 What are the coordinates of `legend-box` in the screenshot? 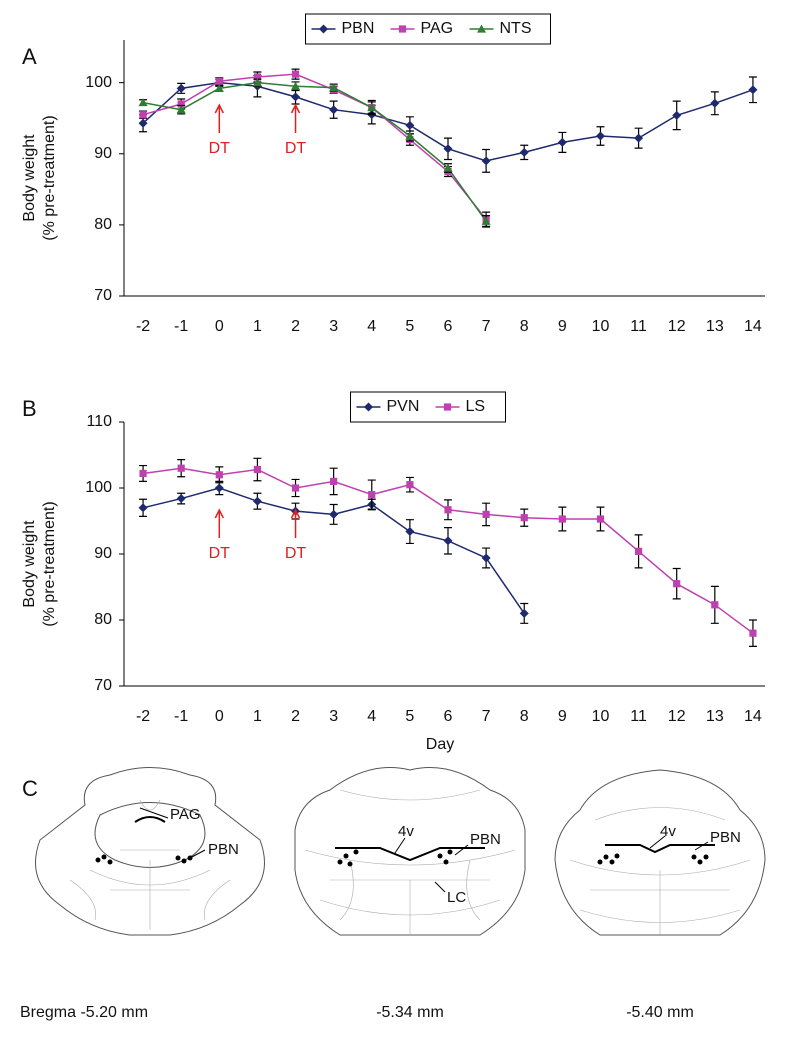 It's located at (428, 29).